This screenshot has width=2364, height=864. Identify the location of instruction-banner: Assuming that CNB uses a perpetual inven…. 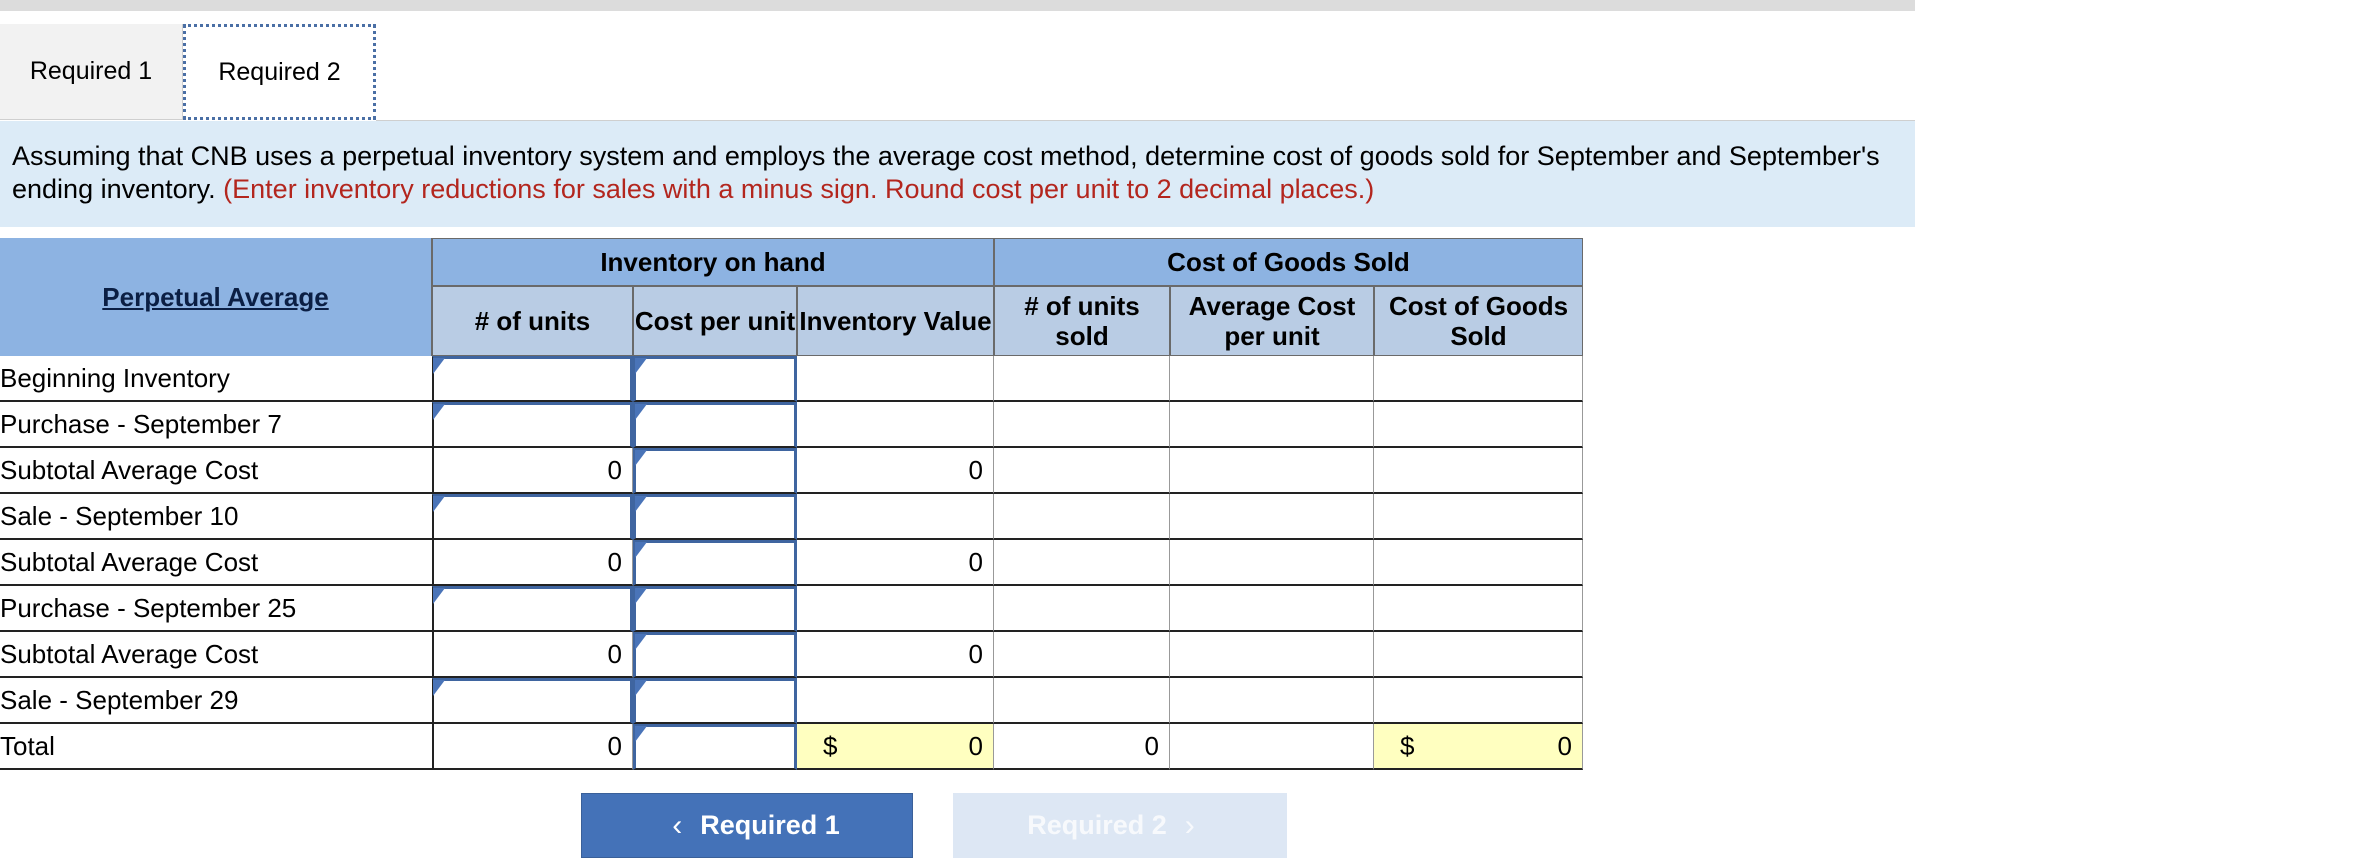
(957, 174).